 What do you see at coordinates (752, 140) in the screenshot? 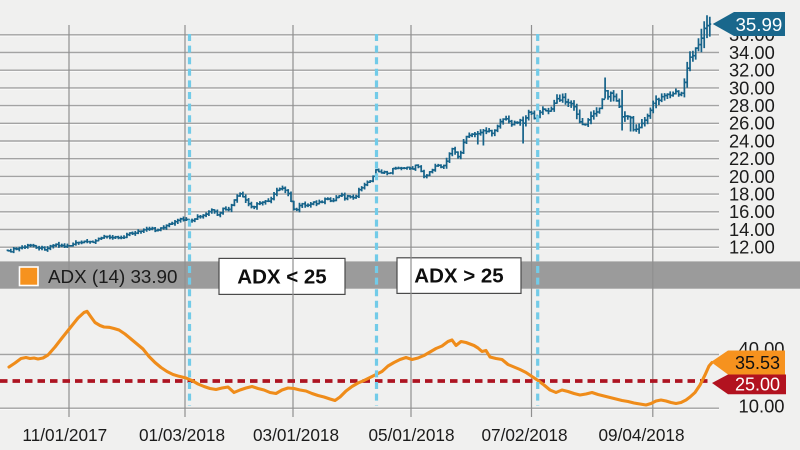
I see `svg-text: 24.00` at bounding box center [752, 140].